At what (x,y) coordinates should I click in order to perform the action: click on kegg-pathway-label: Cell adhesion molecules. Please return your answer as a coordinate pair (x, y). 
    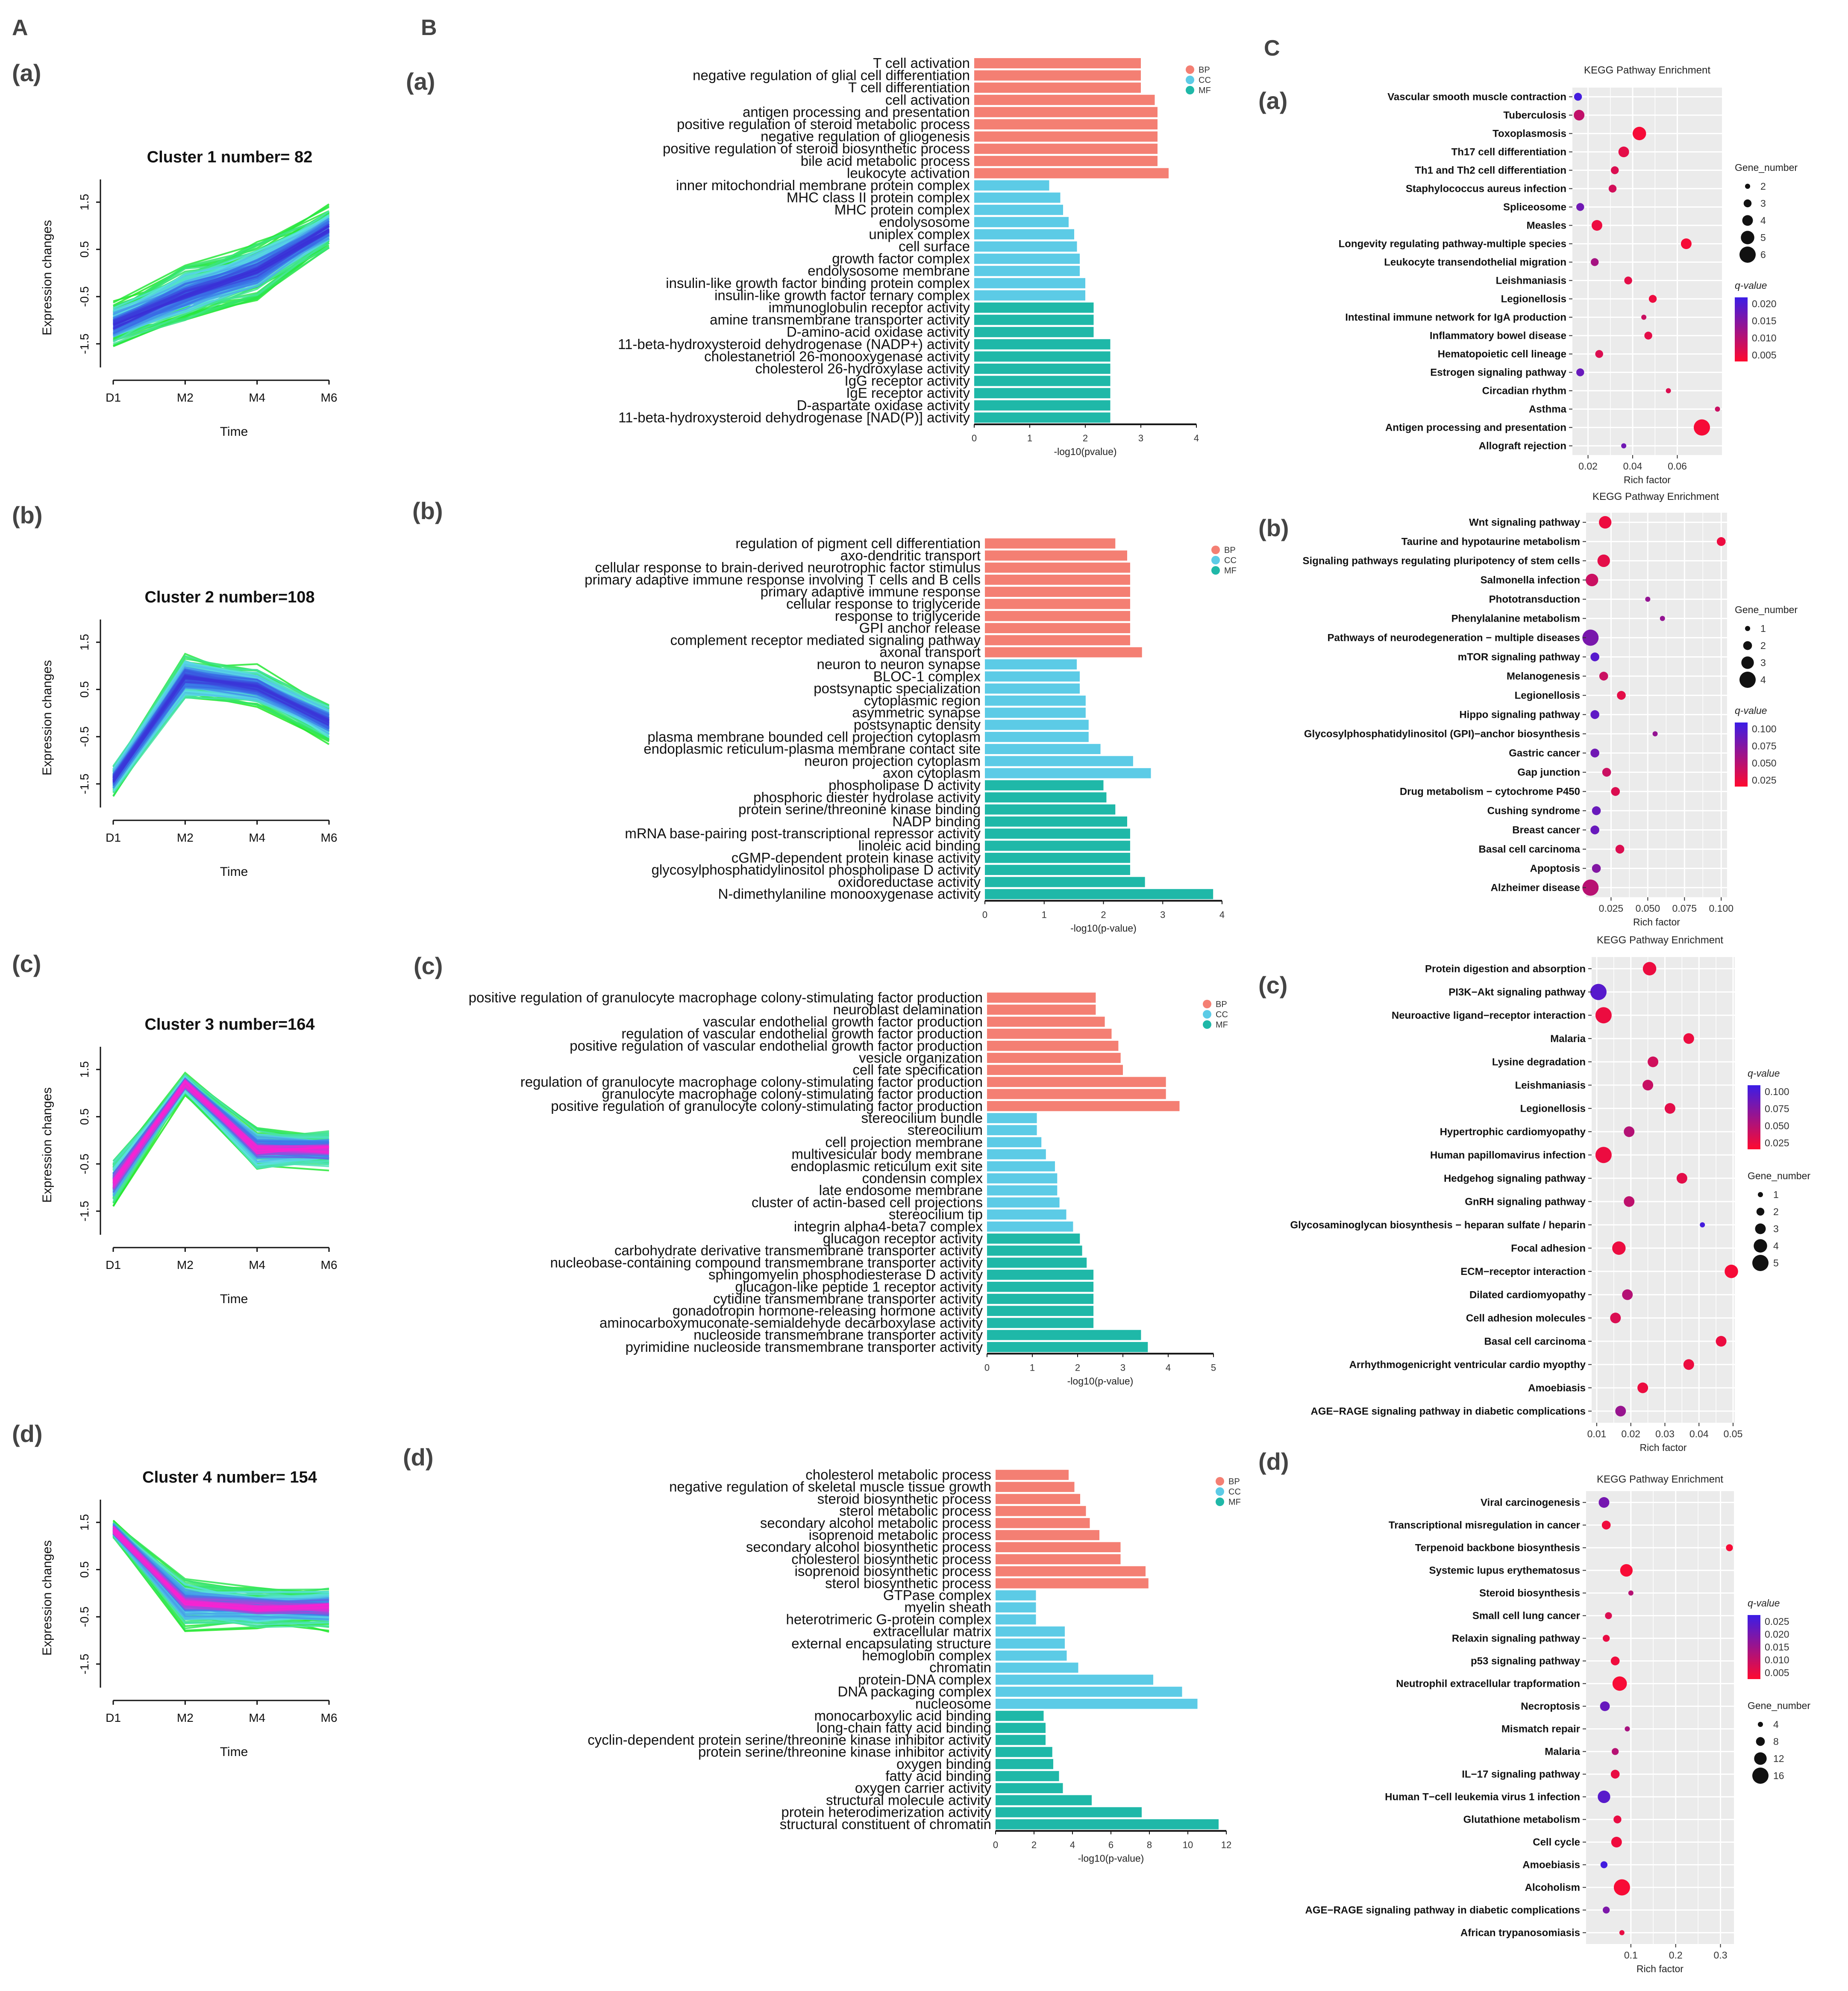
    Looking at the image, I should click on (1526, 1318).